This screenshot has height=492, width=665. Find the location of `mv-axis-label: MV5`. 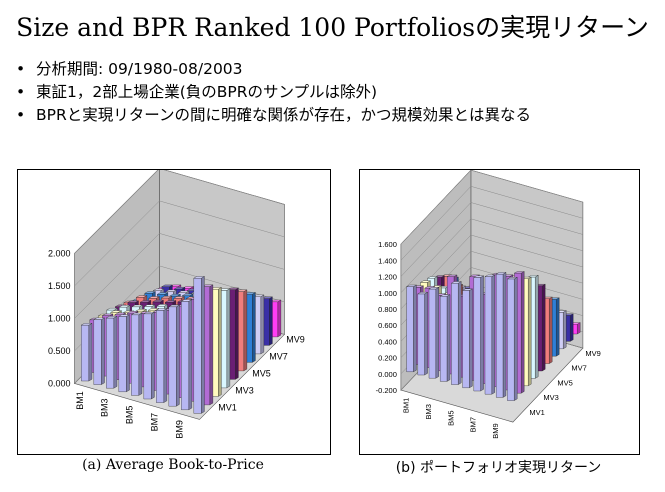

mv-axis-label: MV5 is located at coordinates (564, 382).